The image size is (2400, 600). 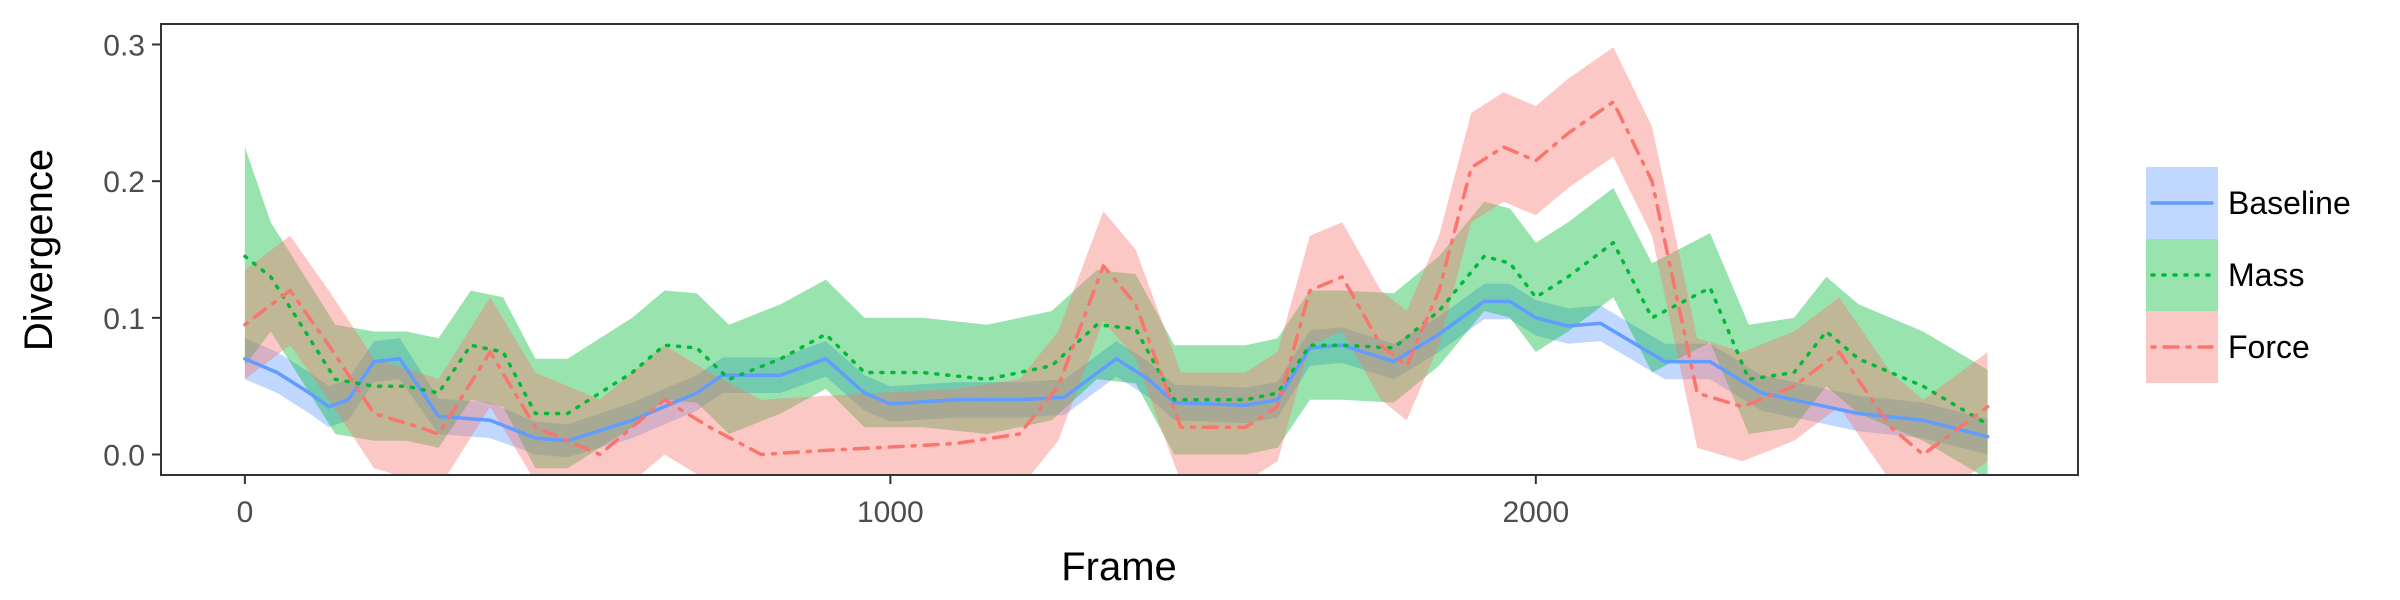 I want to click on legend-label-mass: Mass, so click(x=2266, y=275).